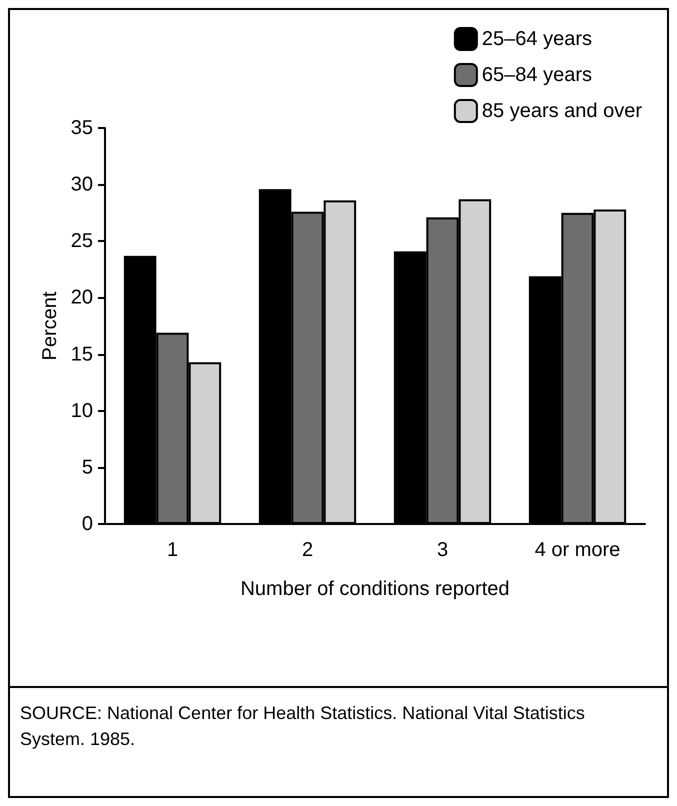 The width and height of the screenshot is (677, 806). I want to click on legend-label: 25–64 years, so click(537, 39).